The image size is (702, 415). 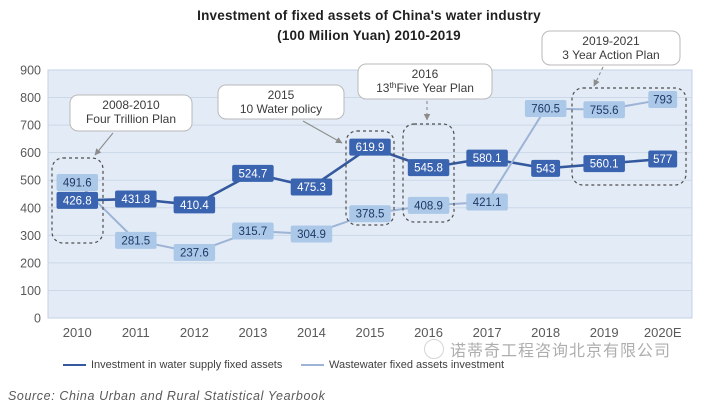 What do you see at coordinates (561, 351) in the screenshot?
I see `watermark-text: 诺蒂奇工程咨询北京有限公司` at bounding box center [561, 351].